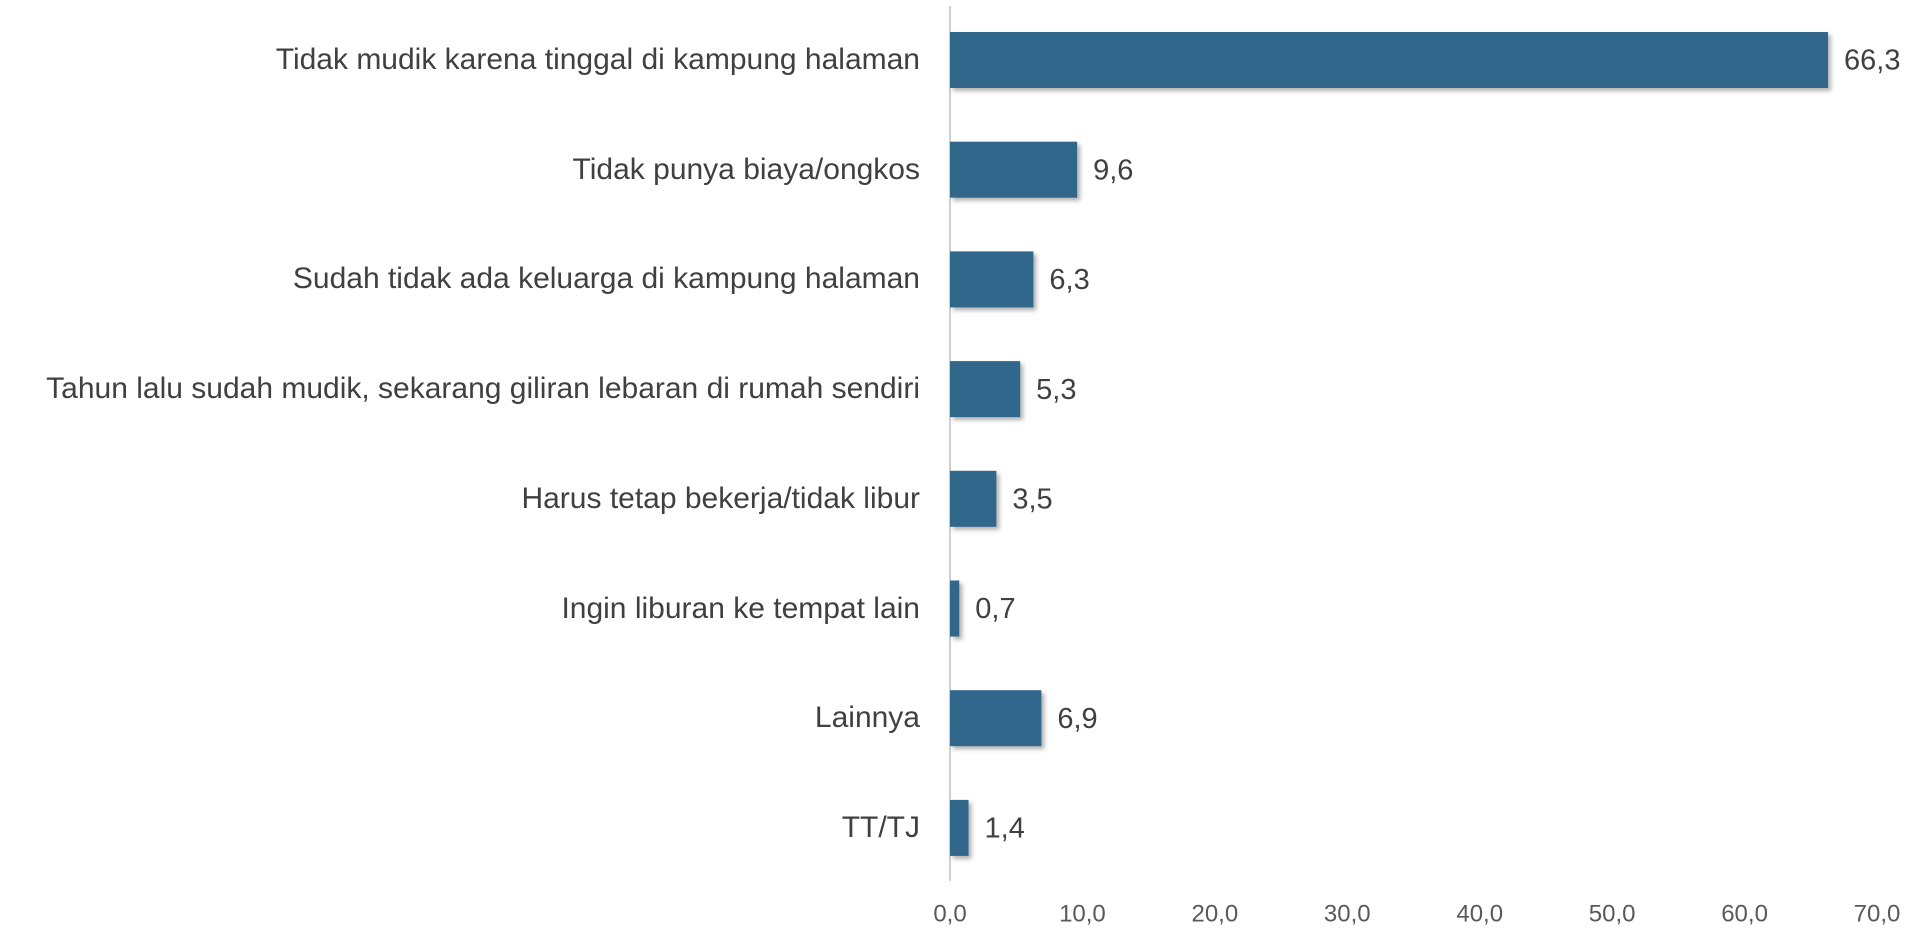 The height and width of the screenshot is (932, 1924). I want to click on x-tick-label: 50,0, so click(1612, 913).